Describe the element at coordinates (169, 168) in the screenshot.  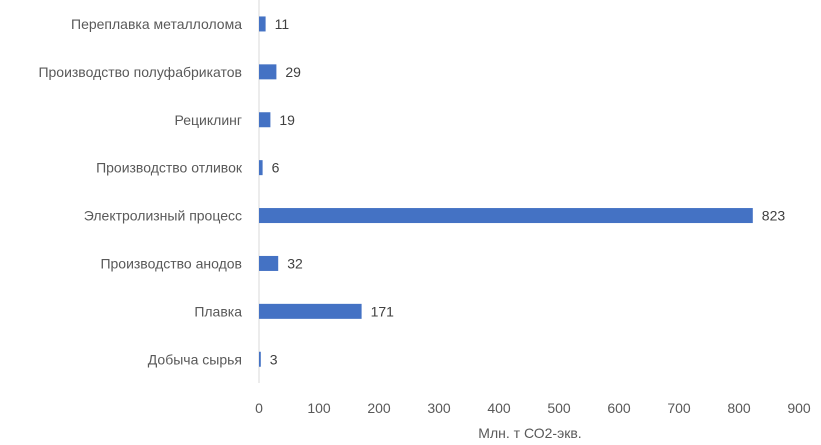
I see `category-label: Производство отливок` at that location.